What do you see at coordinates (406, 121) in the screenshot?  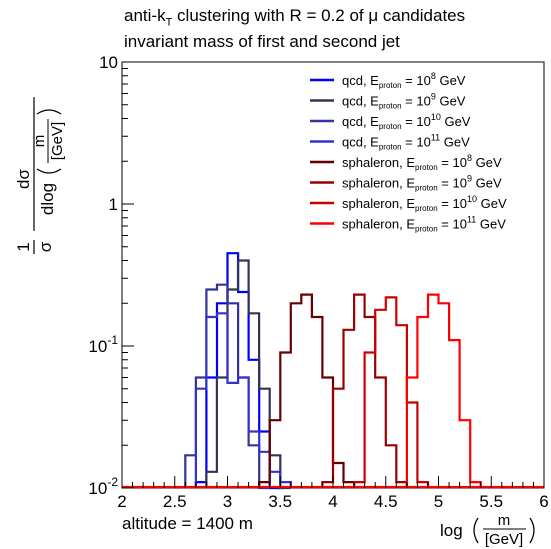 I see `legend-entry-3: qcd, Eproton = 1010 GeV` at bounding box center [406, 121].